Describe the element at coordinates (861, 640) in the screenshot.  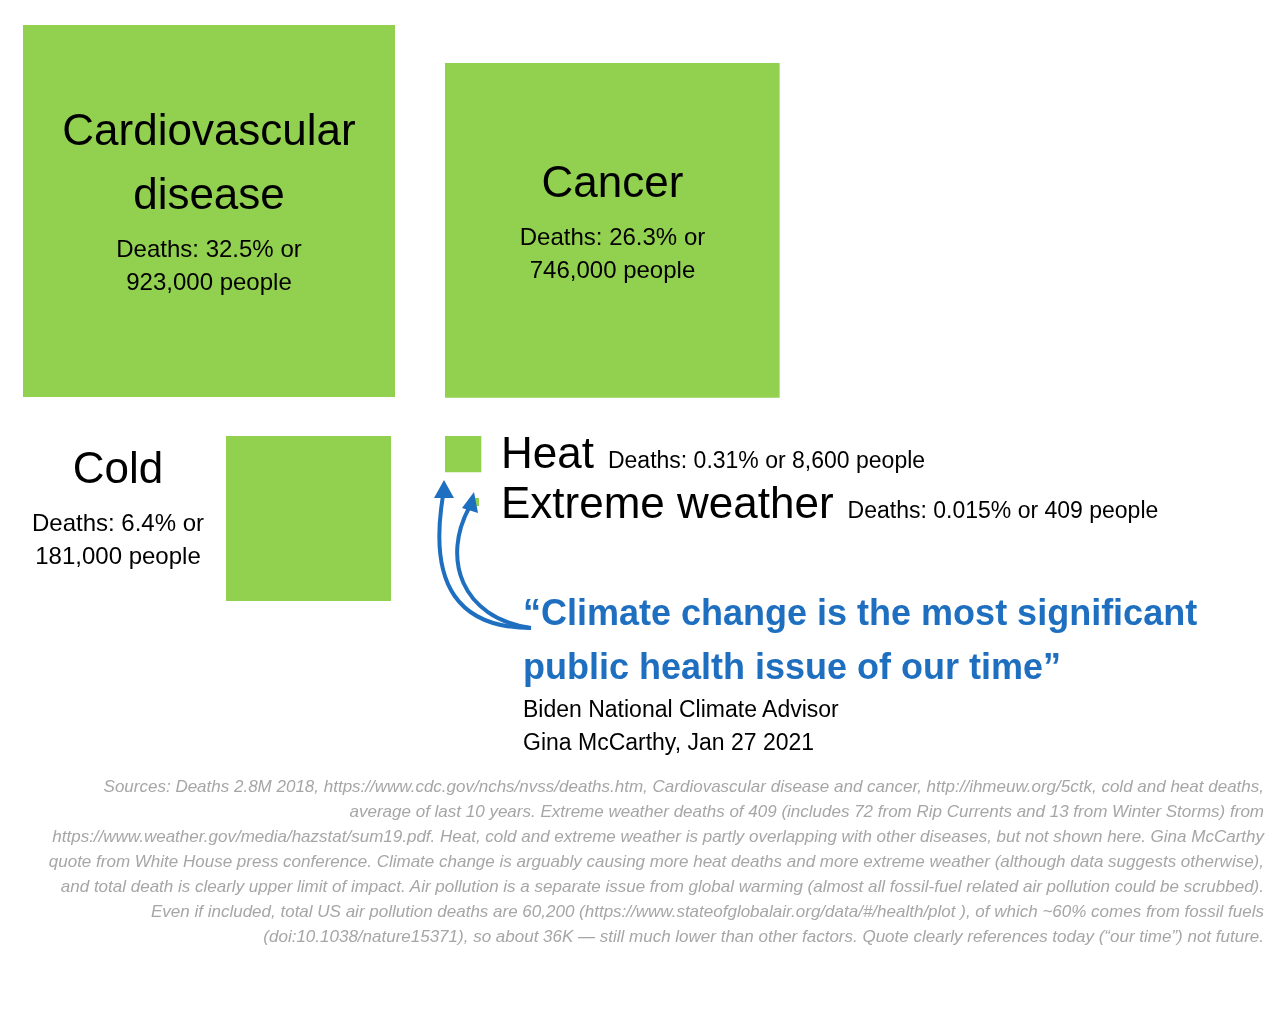
I see `text: “Climate change is the most significant public health issue of our time”` at that location.